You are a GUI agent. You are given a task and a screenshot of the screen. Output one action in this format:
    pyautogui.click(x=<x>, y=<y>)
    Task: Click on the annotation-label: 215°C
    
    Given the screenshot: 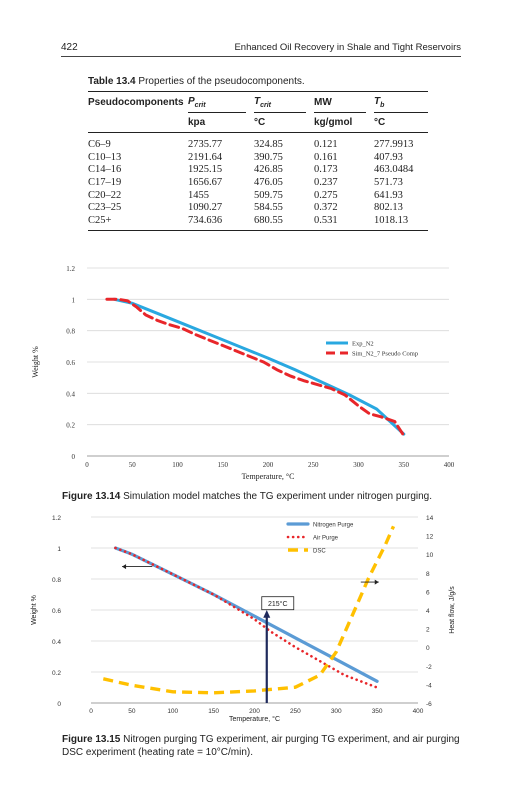 What is the action you would take?
    pyautogui.click(x=278, y=604)
    